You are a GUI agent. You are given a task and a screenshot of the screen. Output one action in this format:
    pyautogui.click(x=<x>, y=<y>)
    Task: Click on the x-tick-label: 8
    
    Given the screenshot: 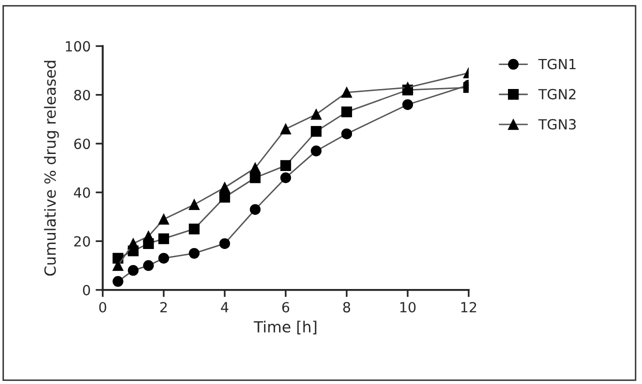 What is the action you would take?
    pyautogui.click(x=346, y=307)
    